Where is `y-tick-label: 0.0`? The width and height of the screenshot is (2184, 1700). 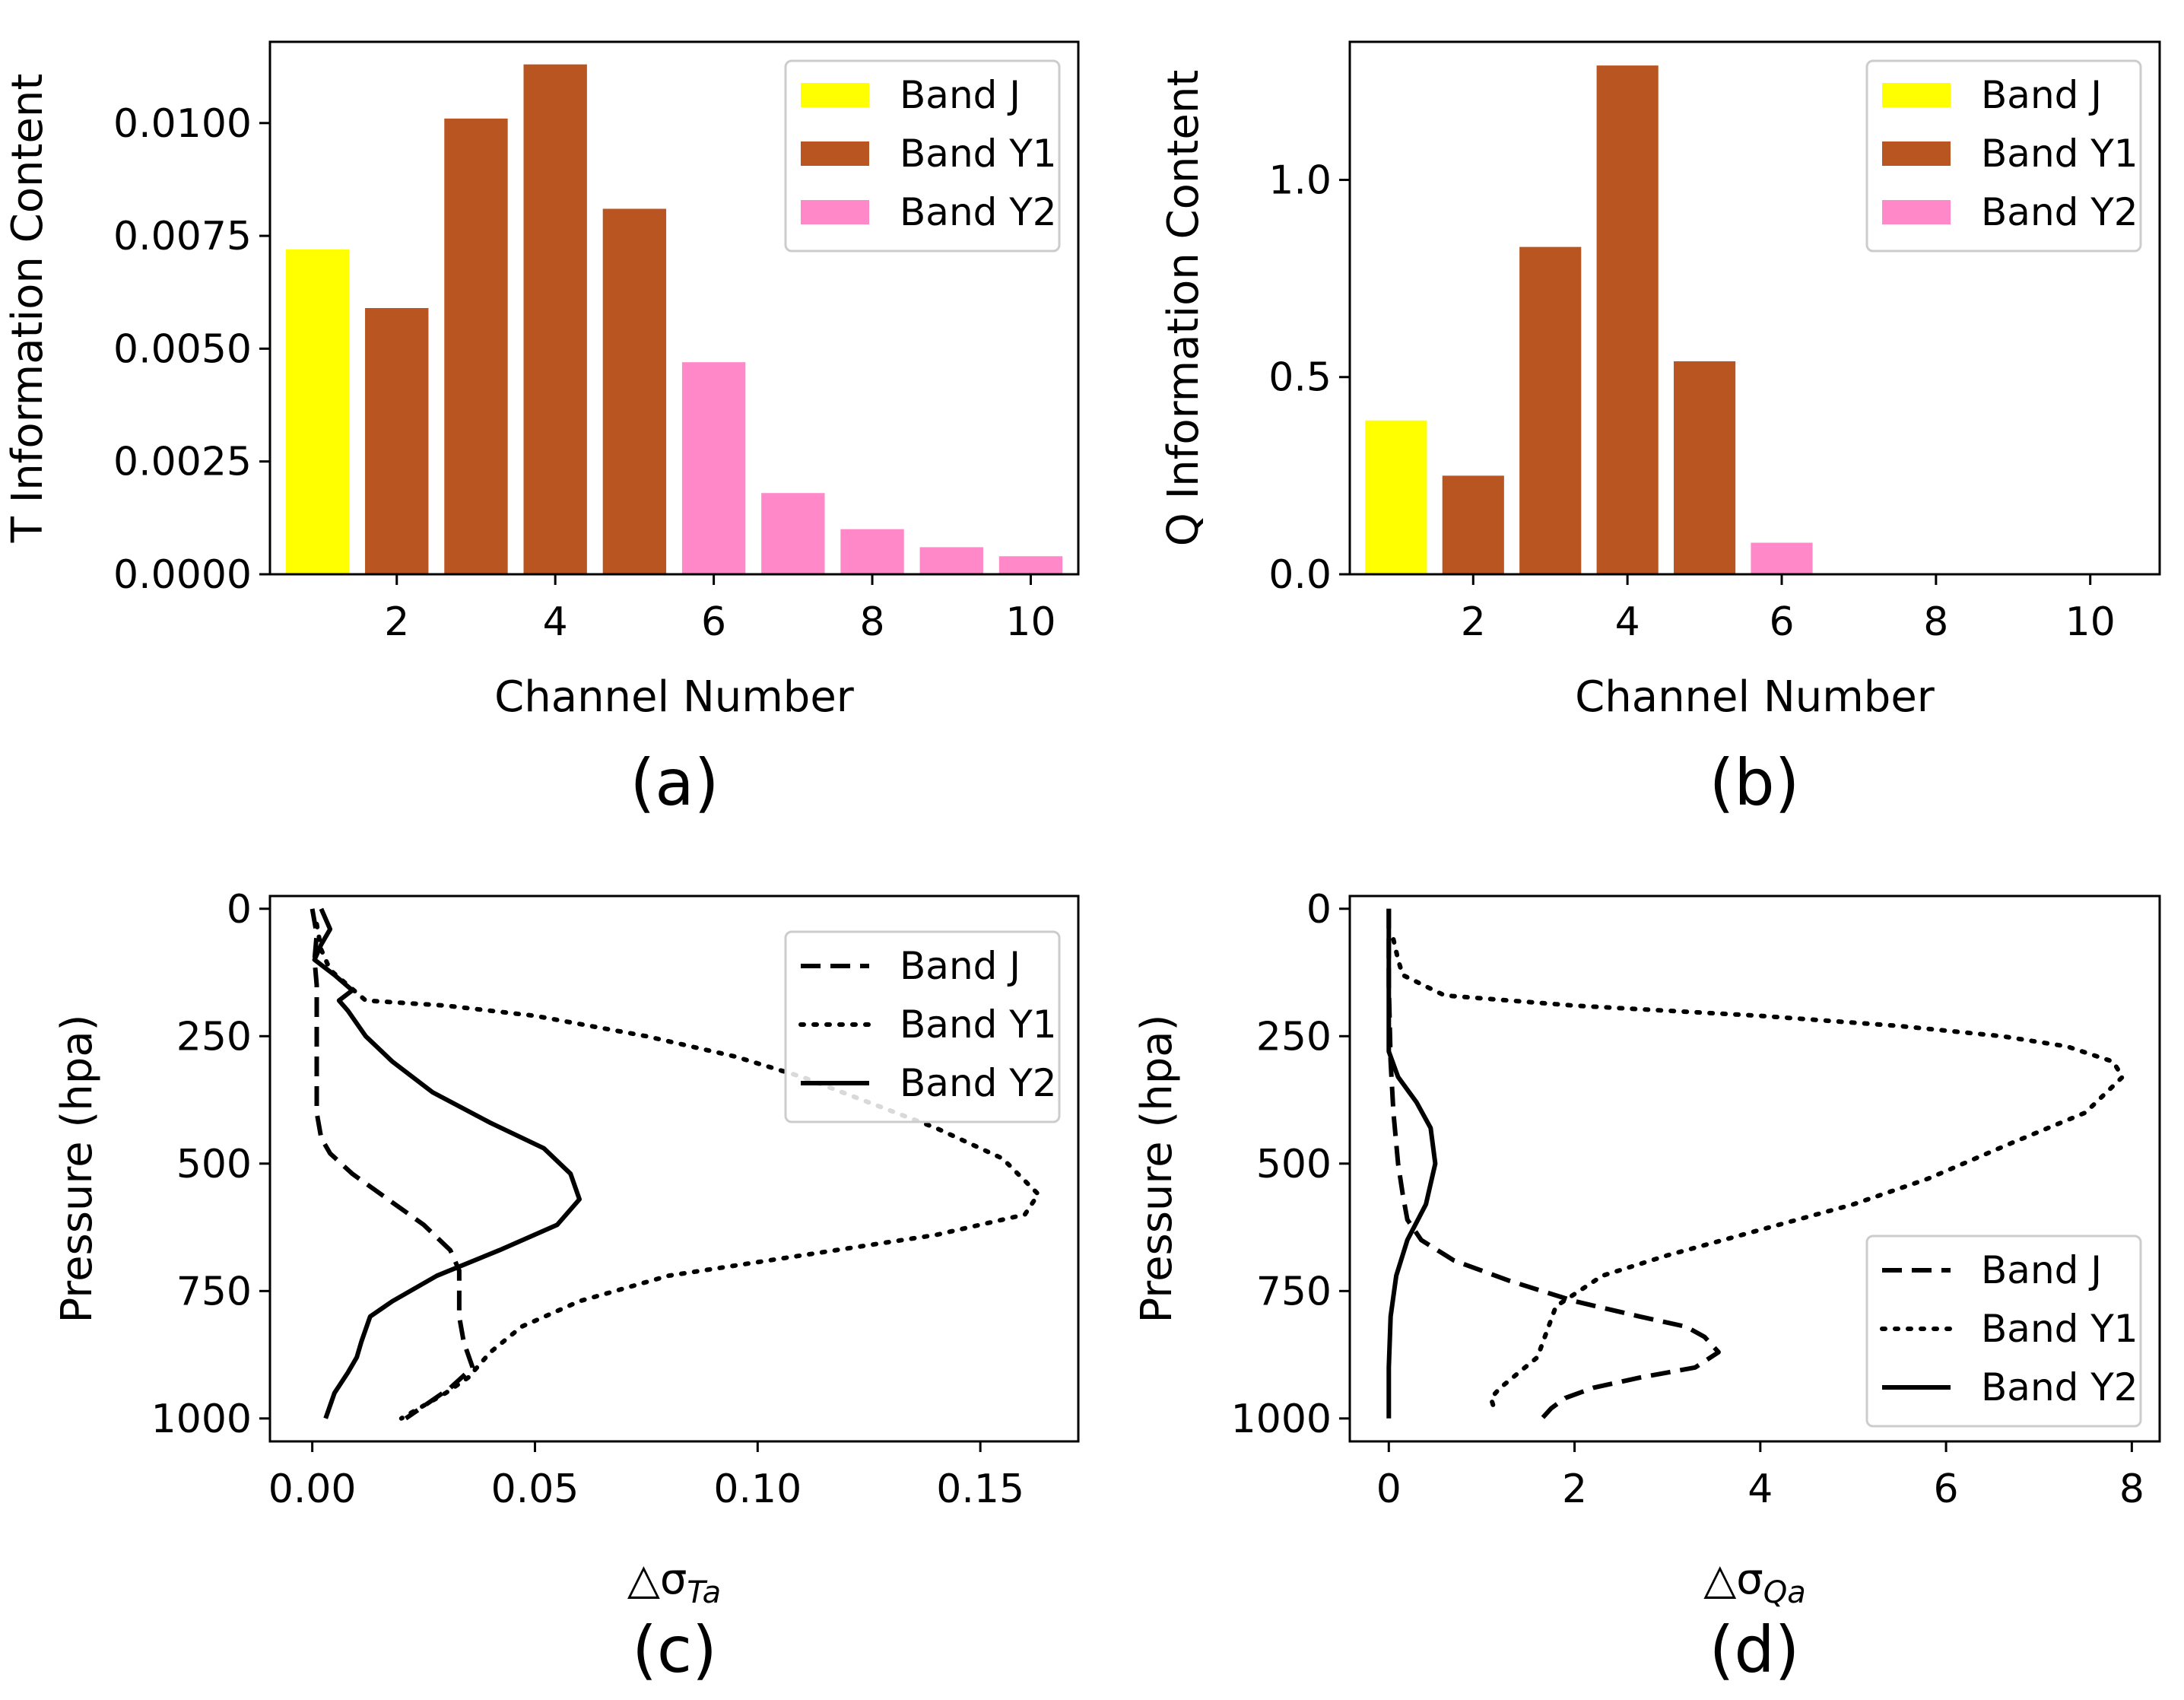 y-tick-label: 0.0 is located at coordinates (1300, 575).